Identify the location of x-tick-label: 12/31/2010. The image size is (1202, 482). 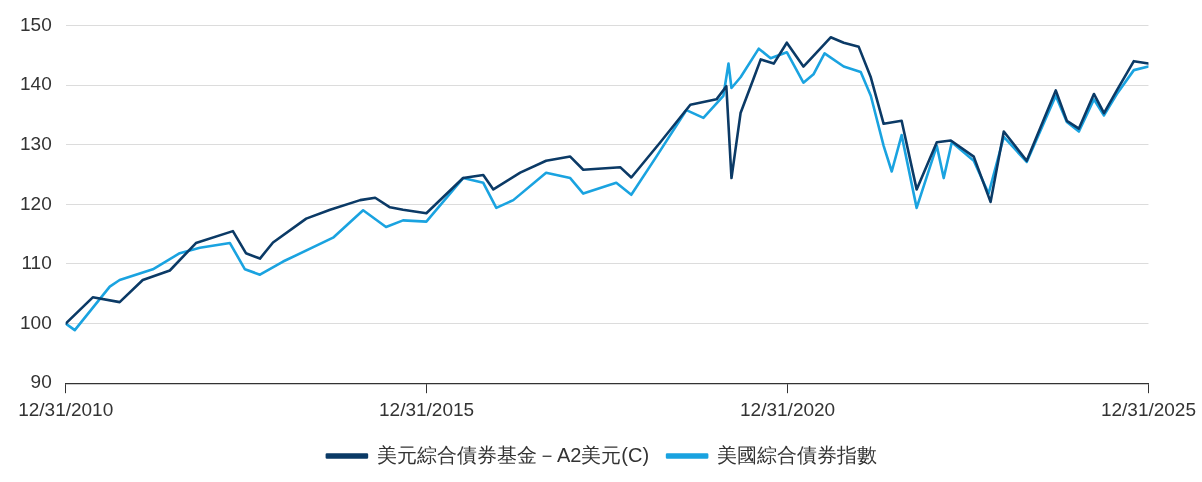
(66, 409).